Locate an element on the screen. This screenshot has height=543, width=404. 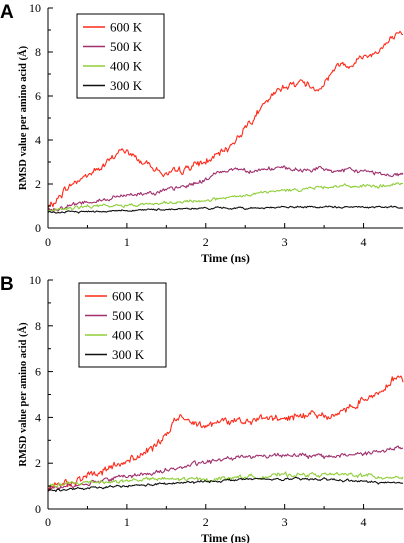
panel-letter: A is located at coordinates (7, 12).